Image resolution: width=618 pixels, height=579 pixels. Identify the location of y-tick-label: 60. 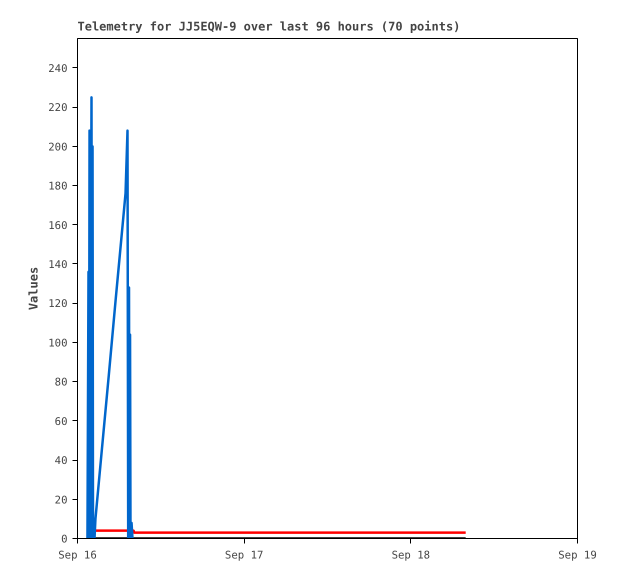
(61, 421).